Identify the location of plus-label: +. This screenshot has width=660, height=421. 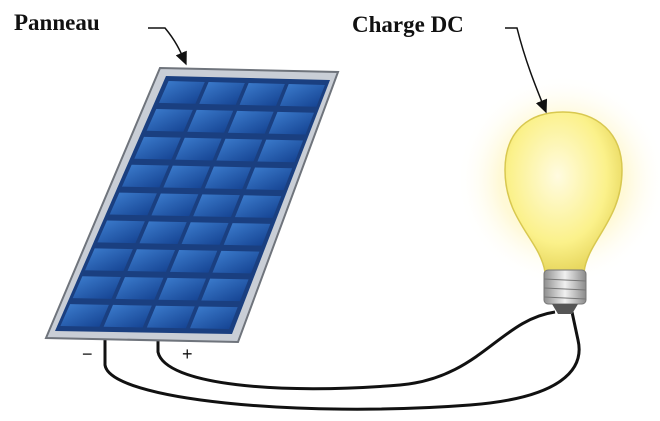
(187, 354).